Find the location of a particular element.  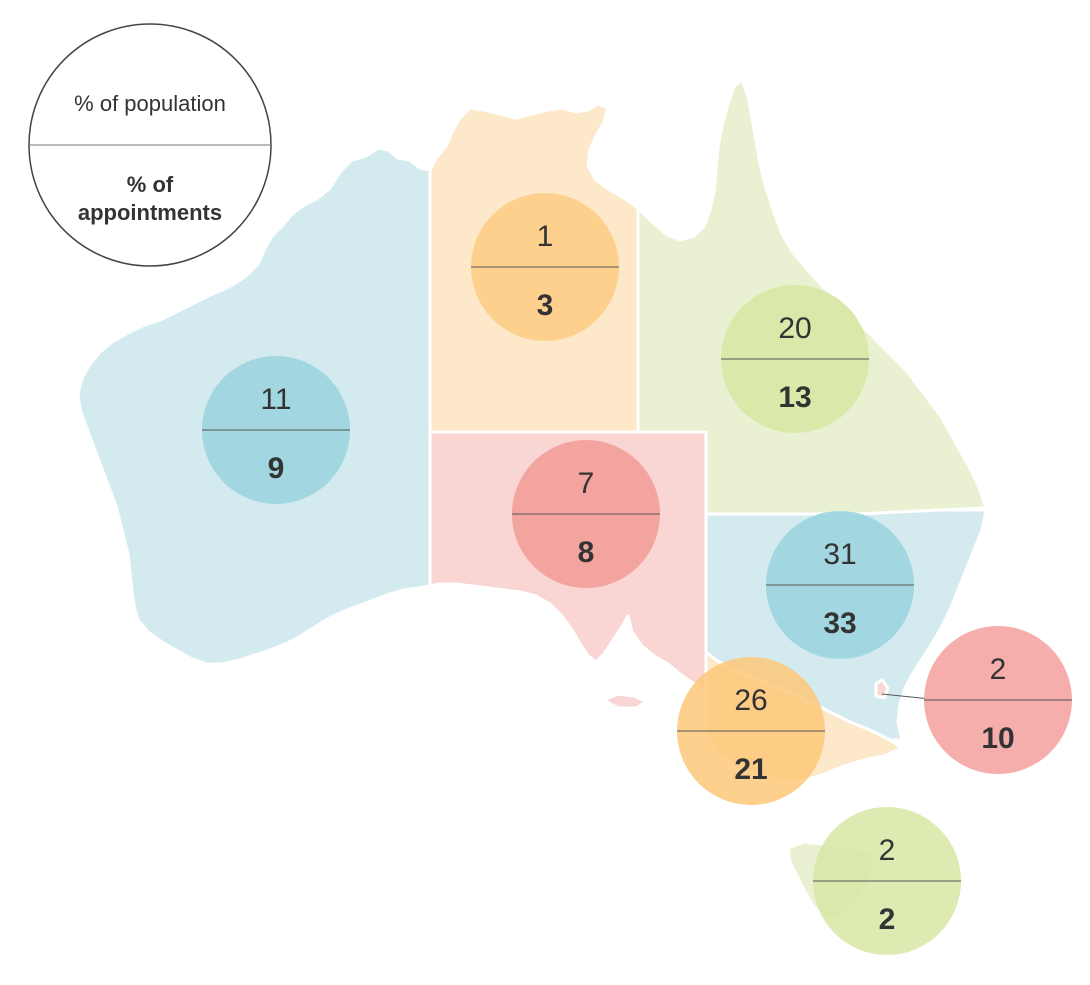

legend-population-label: % of population is located at coordinates (150, 103).